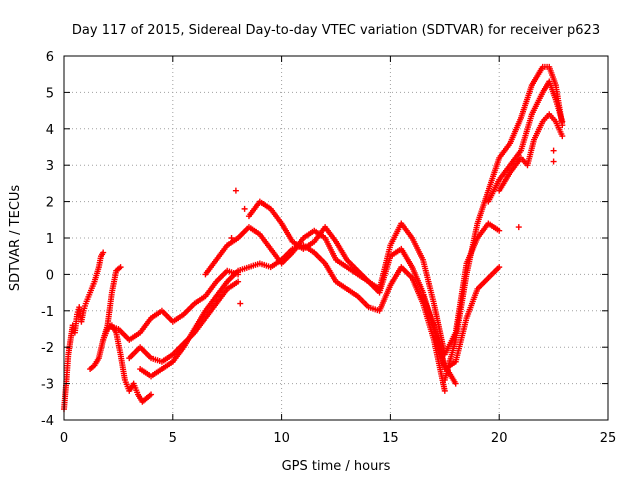 Image resolution: width=640 pixels, height=480 pixels. What do you see at coordinates (390, 438) in the screenshot?
I see `x-tick-label: 15` at bounding box center [390, 438].